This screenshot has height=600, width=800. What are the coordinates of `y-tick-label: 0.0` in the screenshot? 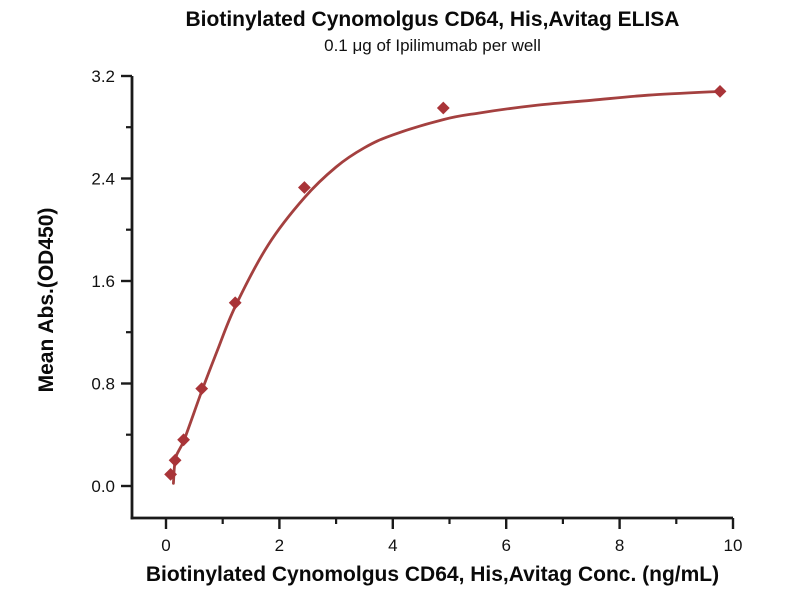 It's located at (103, 486).